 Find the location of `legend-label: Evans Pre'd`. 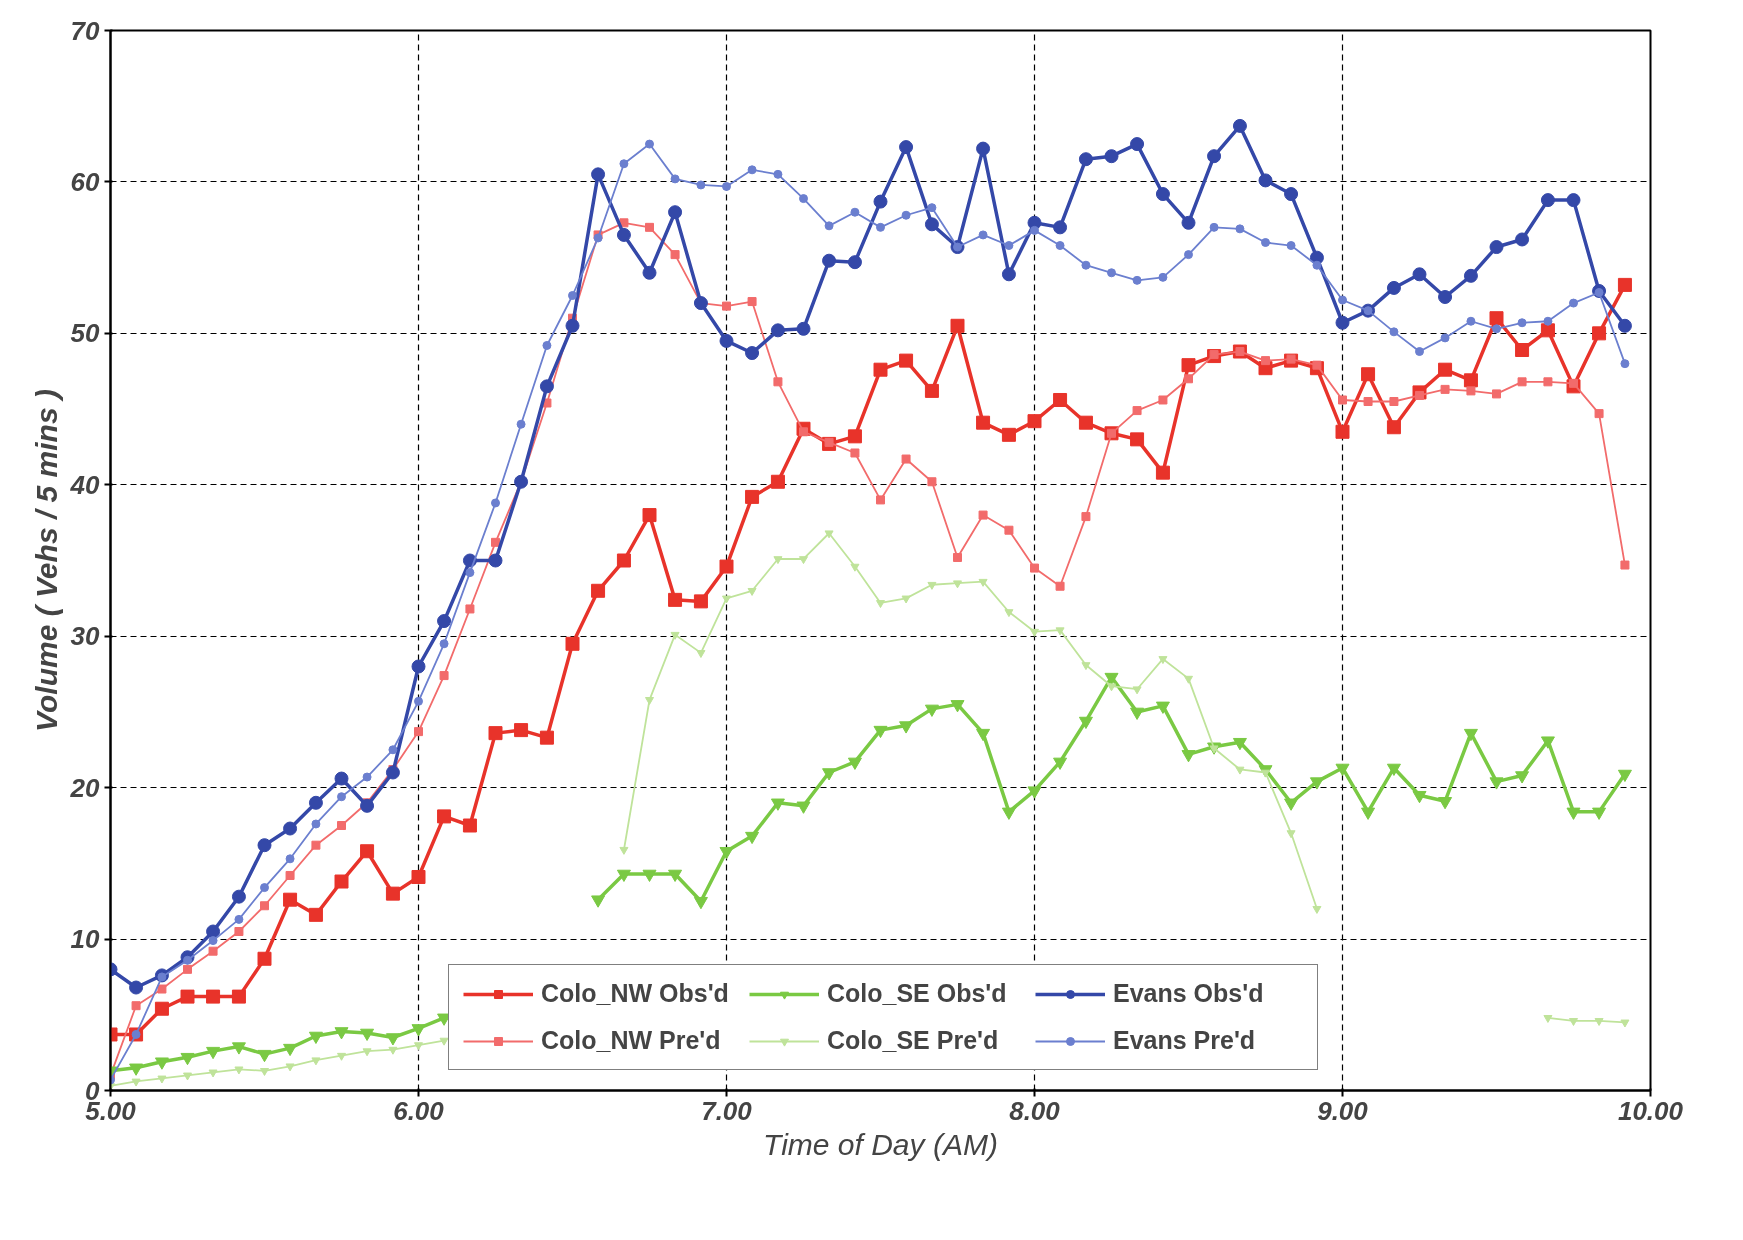

legend-label: Evans Pre'd is located at coordinates (1185, 1040).